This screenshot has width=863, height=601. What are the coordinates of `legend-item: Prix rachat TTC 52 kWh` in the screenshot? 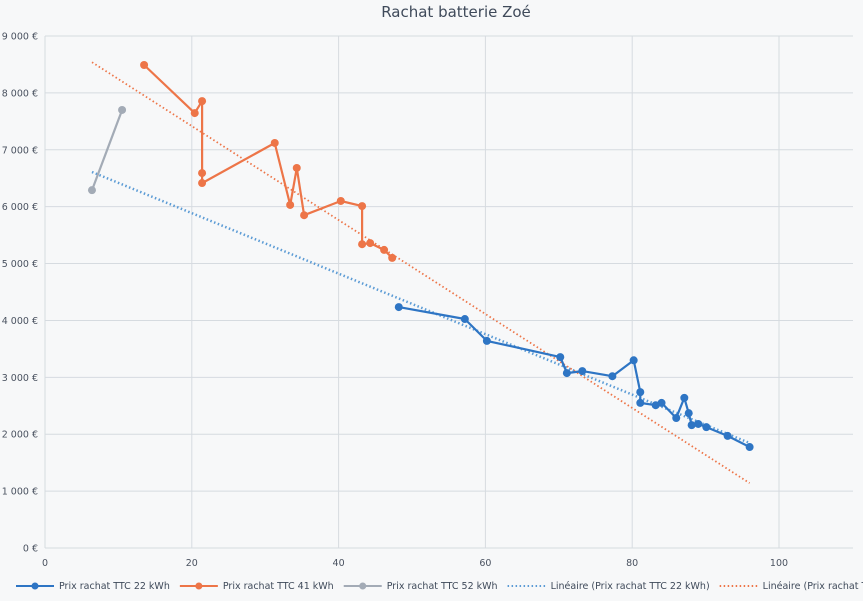 It's located at (420, 586).